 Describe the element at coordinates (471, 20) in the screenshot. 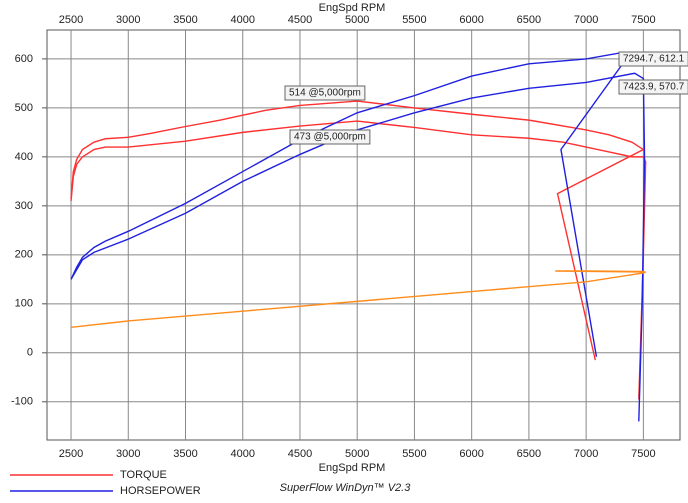

I see `x-tick-label-top: 6000` at that location.